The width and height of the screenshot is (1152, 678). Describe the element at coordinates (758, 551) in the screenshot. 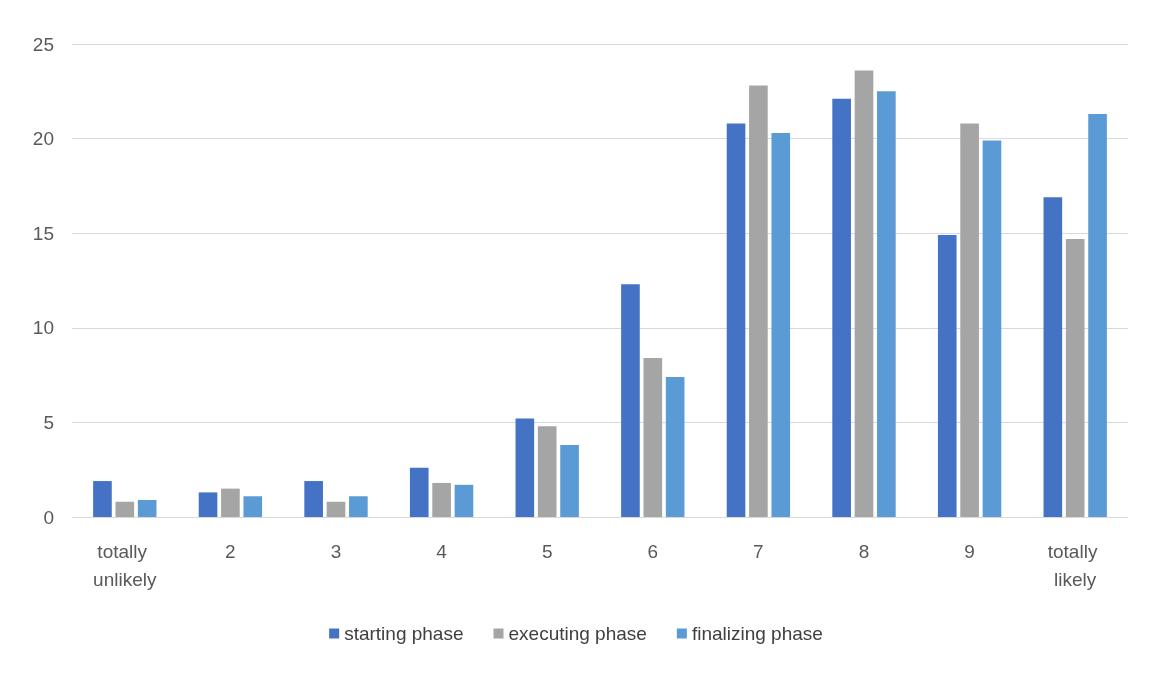

I see `x-tick-label: 7` at that location.